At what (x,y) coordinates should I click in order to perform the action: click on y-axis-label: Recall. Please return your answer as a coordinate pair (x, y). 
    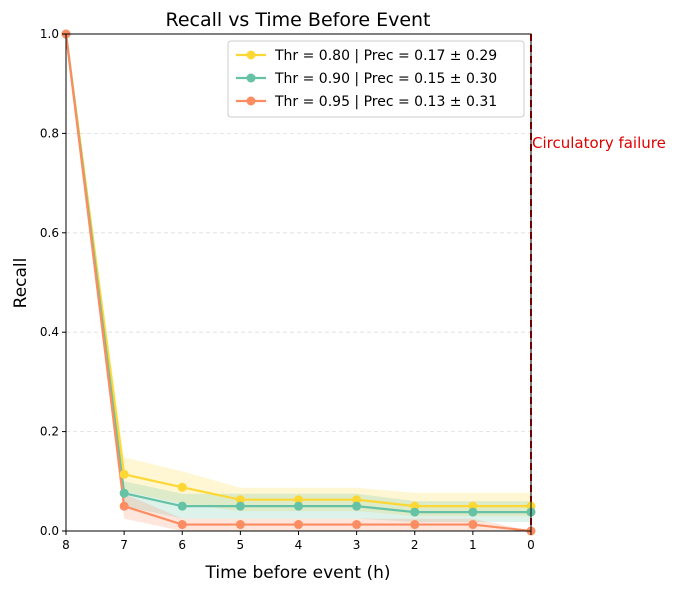
    Looking at the image, I should click on (21, 283).